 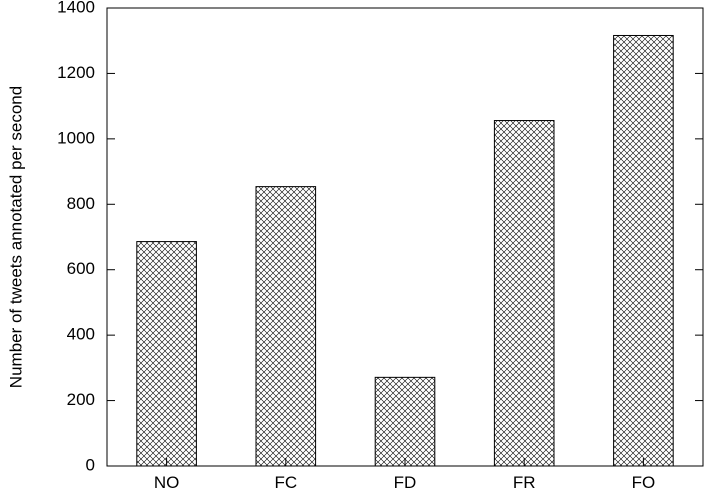 What do you see at coordinates (643, 250) in the screenshot?
I see `bar-fo` at bounding box center [643, 250].